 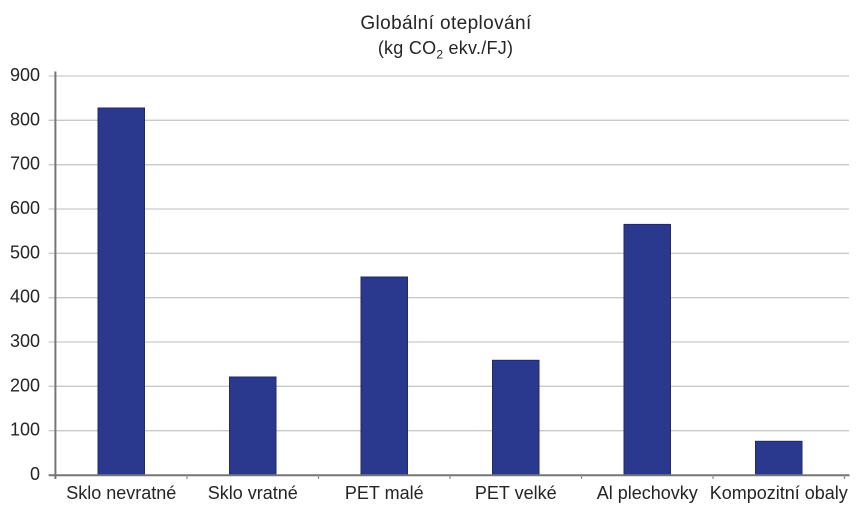 What do you see at coordinates (384, 493) in the screenshot?
I see `svg-text: PET malé` at bounding box center [384, 493].